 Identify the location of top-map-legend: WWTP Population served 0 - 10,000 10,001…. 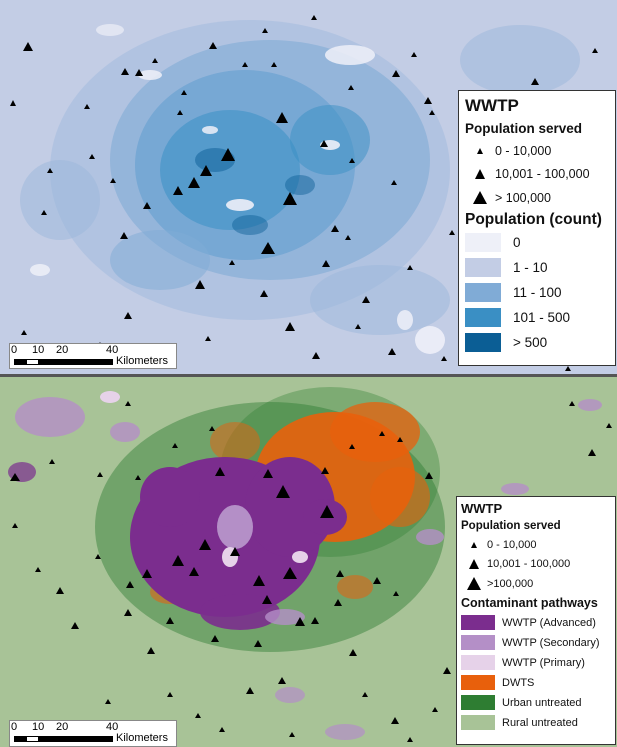
(537, 228).